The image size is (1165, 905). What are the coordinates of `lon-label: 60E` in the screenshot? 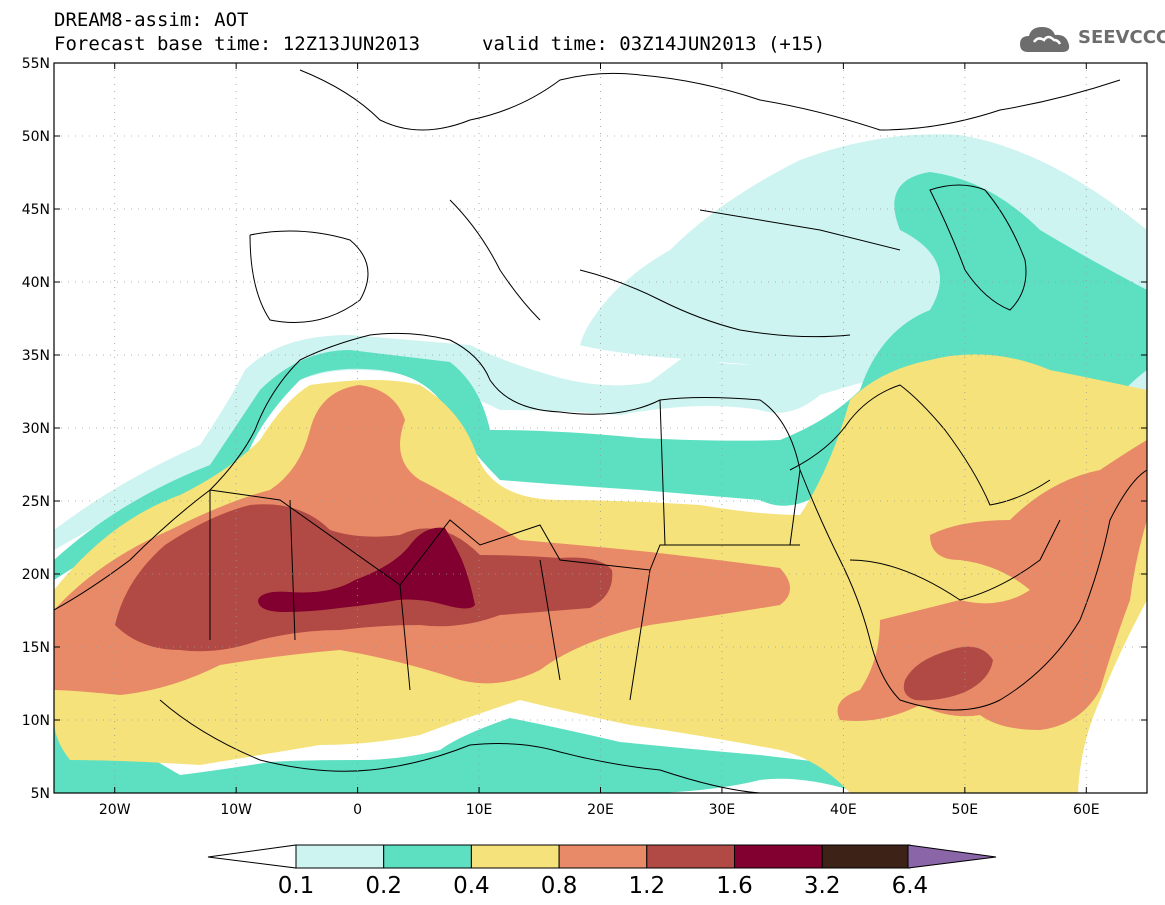 It's located at (1086, 810).